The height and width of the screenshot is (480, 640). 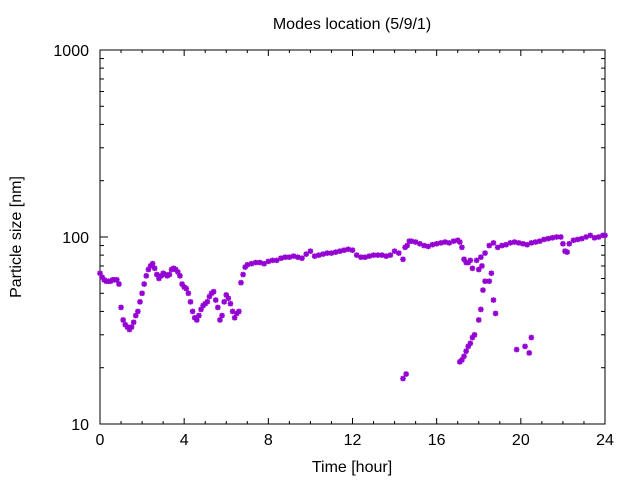 I want to click on x-tick-label: 12, so click(x=353, y=440).